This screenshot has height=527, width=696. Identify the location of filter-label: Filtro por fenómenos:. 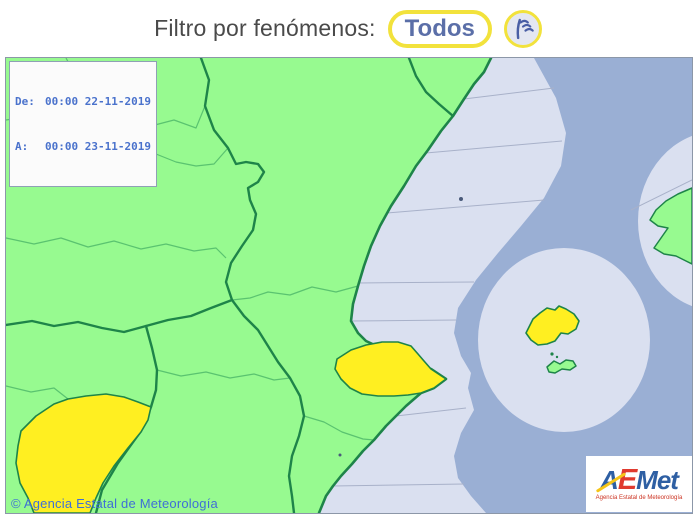
(265, 28).